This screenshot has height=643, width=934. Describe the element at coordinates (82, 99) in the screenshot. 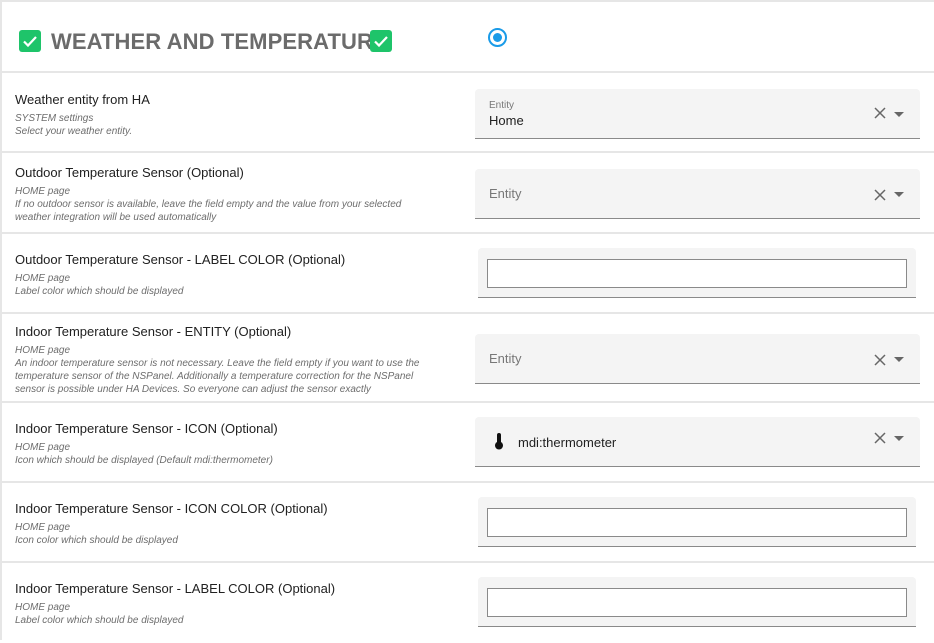

I see `setting-label: Weather entity from HA` at that location.